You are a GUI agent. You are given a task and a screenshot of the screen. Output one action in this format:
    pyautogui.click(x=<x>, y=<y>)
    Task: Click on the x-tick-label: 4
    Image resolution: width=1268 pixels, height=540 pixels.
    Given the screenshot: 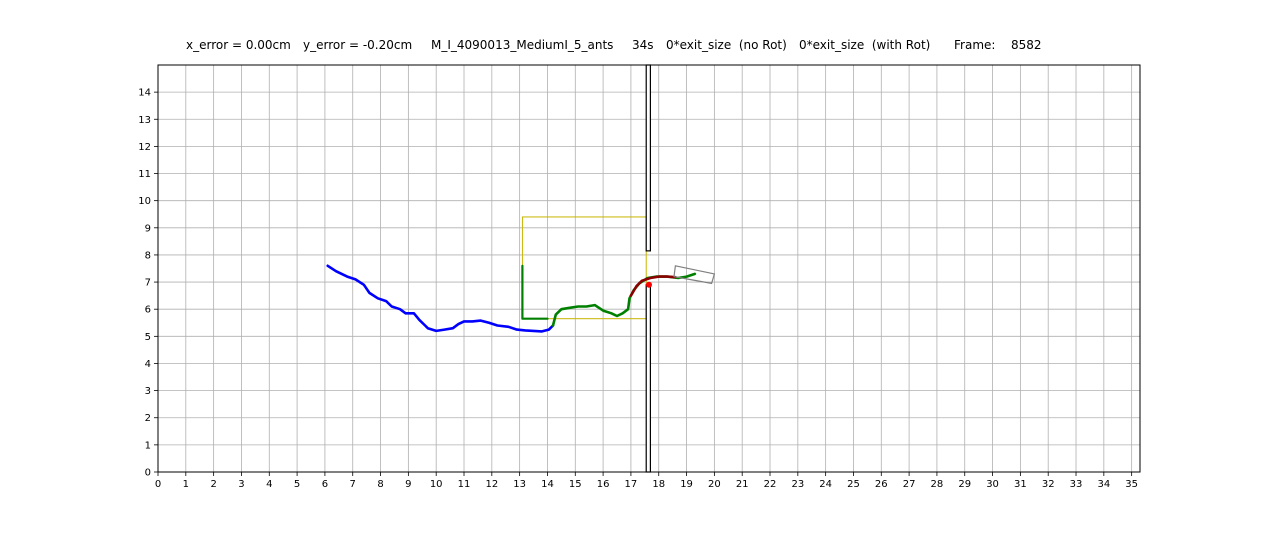 What is the action you would take?
    pyautogui.click(x=269, y=484)
    